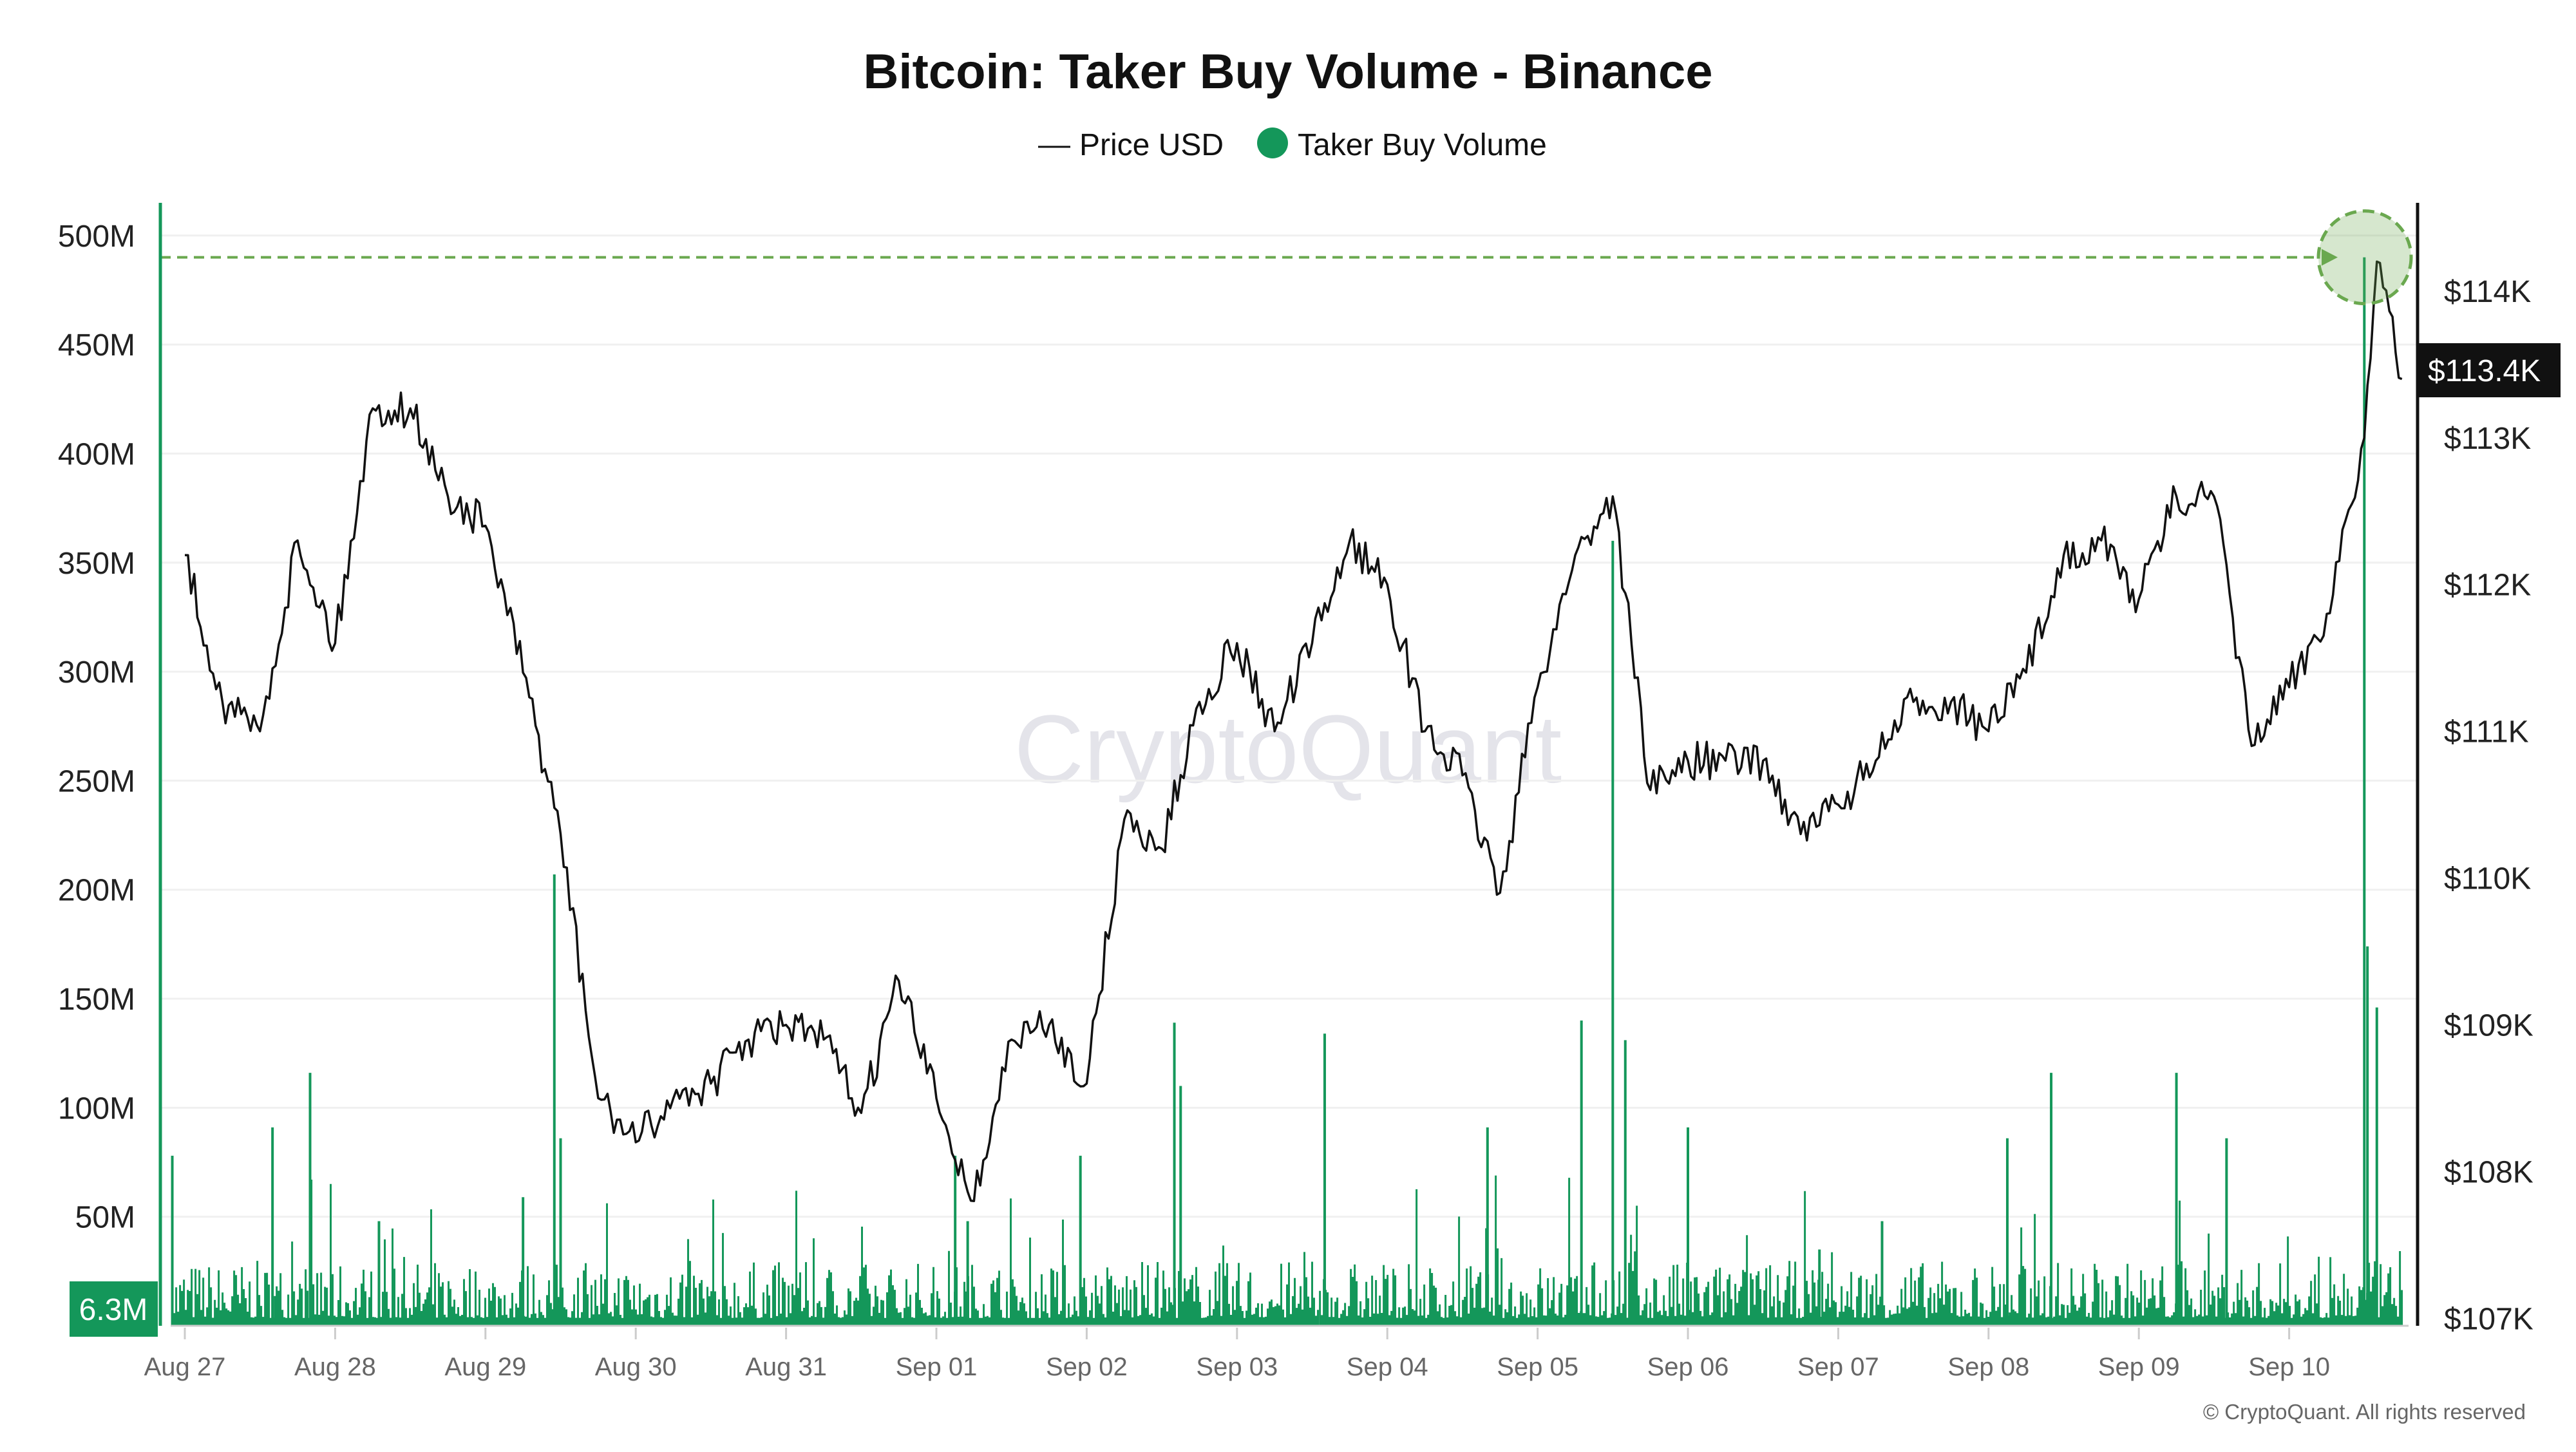 The image size is (2576, 1452). Describe the element at coordinates (96, 672) in the screenshot. I see `left-tick-label: 300M` at that location.